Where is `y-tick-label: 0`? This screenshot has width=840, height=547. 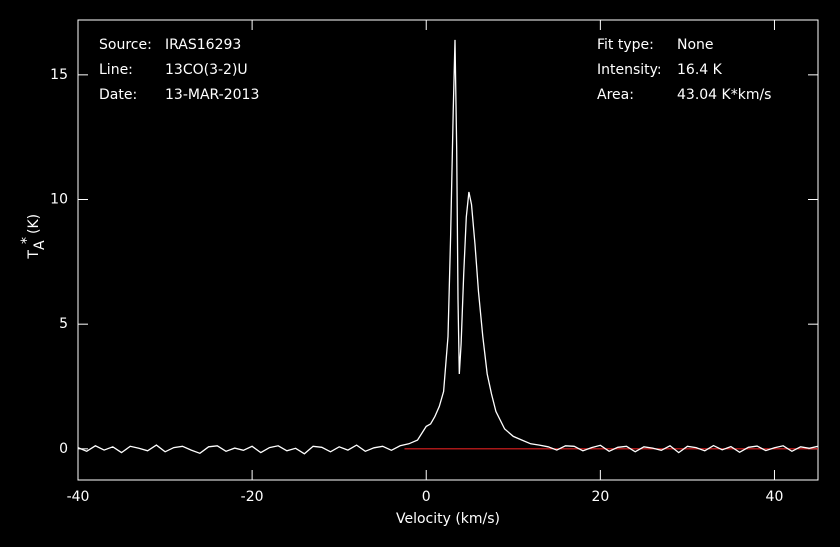 y-tick-label: 0 is located at coordinates (63, 449).